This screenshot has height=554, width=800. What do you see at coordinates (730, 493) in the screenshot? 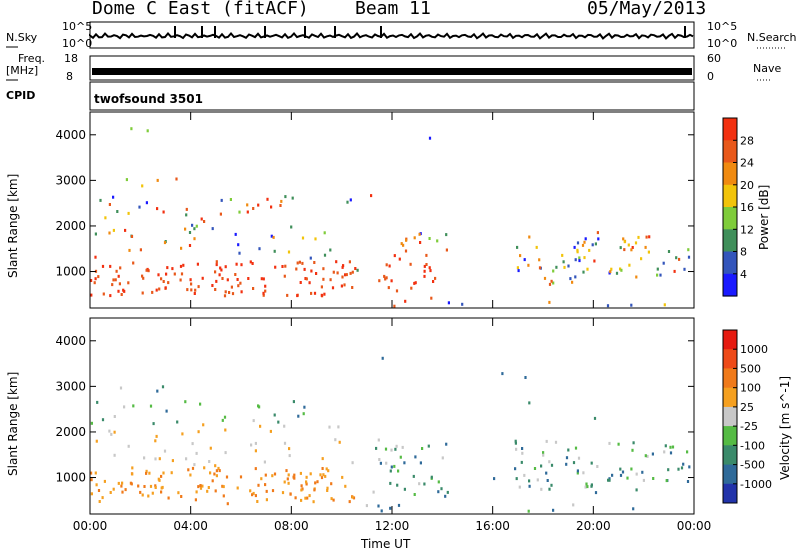
I see `velocity-colorbar-swatch` at bounding box center [730, 493].